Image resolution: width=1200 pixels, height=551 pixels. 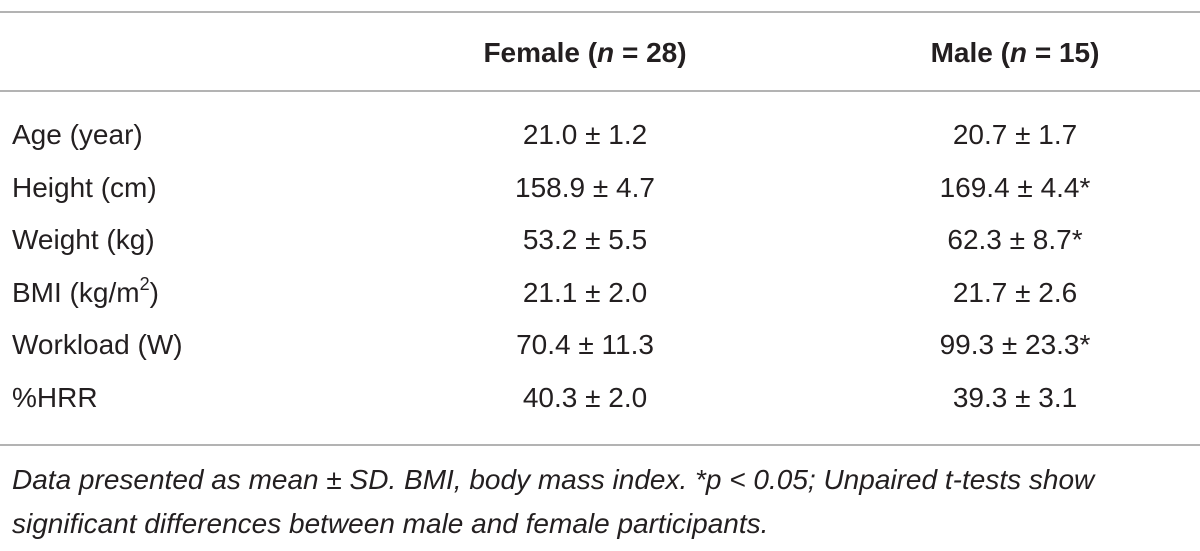 I want to click on row-label: Height (cm), so click(x=84, y=188).